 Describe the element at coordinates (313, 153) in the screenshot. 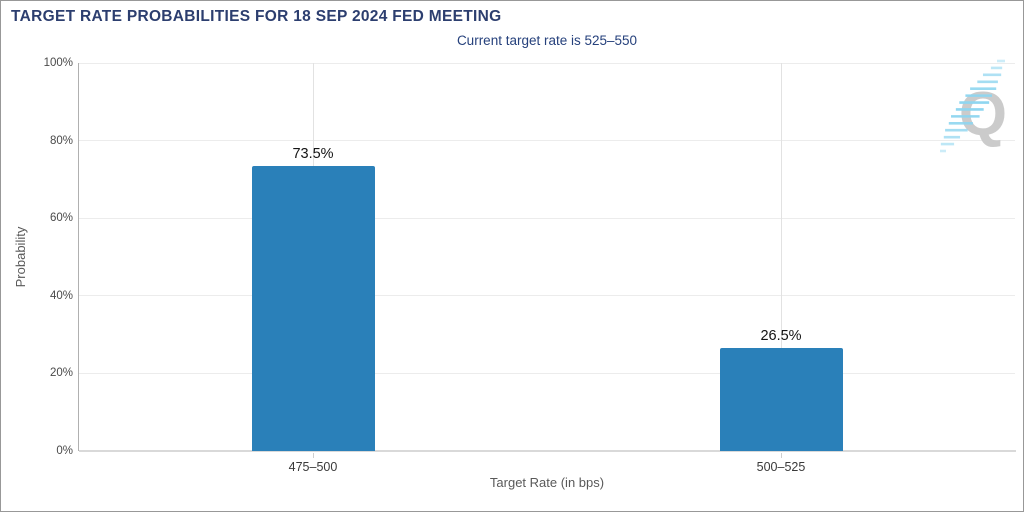

I see `bar-value-label: 73.5%` at that location.